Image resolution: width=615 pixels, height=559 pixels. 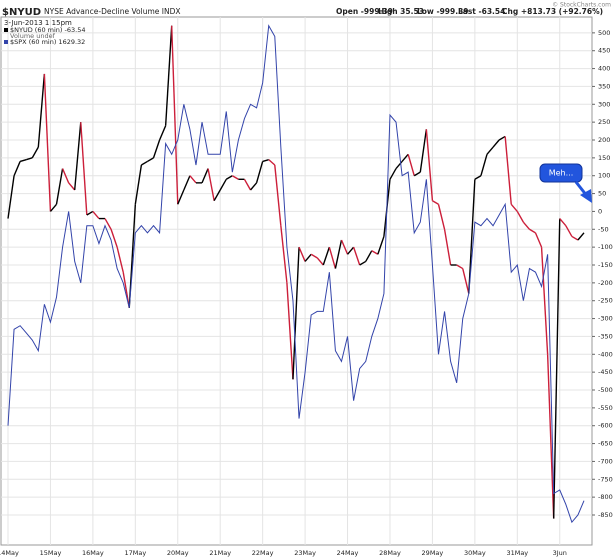 I want to click on y-tick-label: 400, so click(x=604, y=69).